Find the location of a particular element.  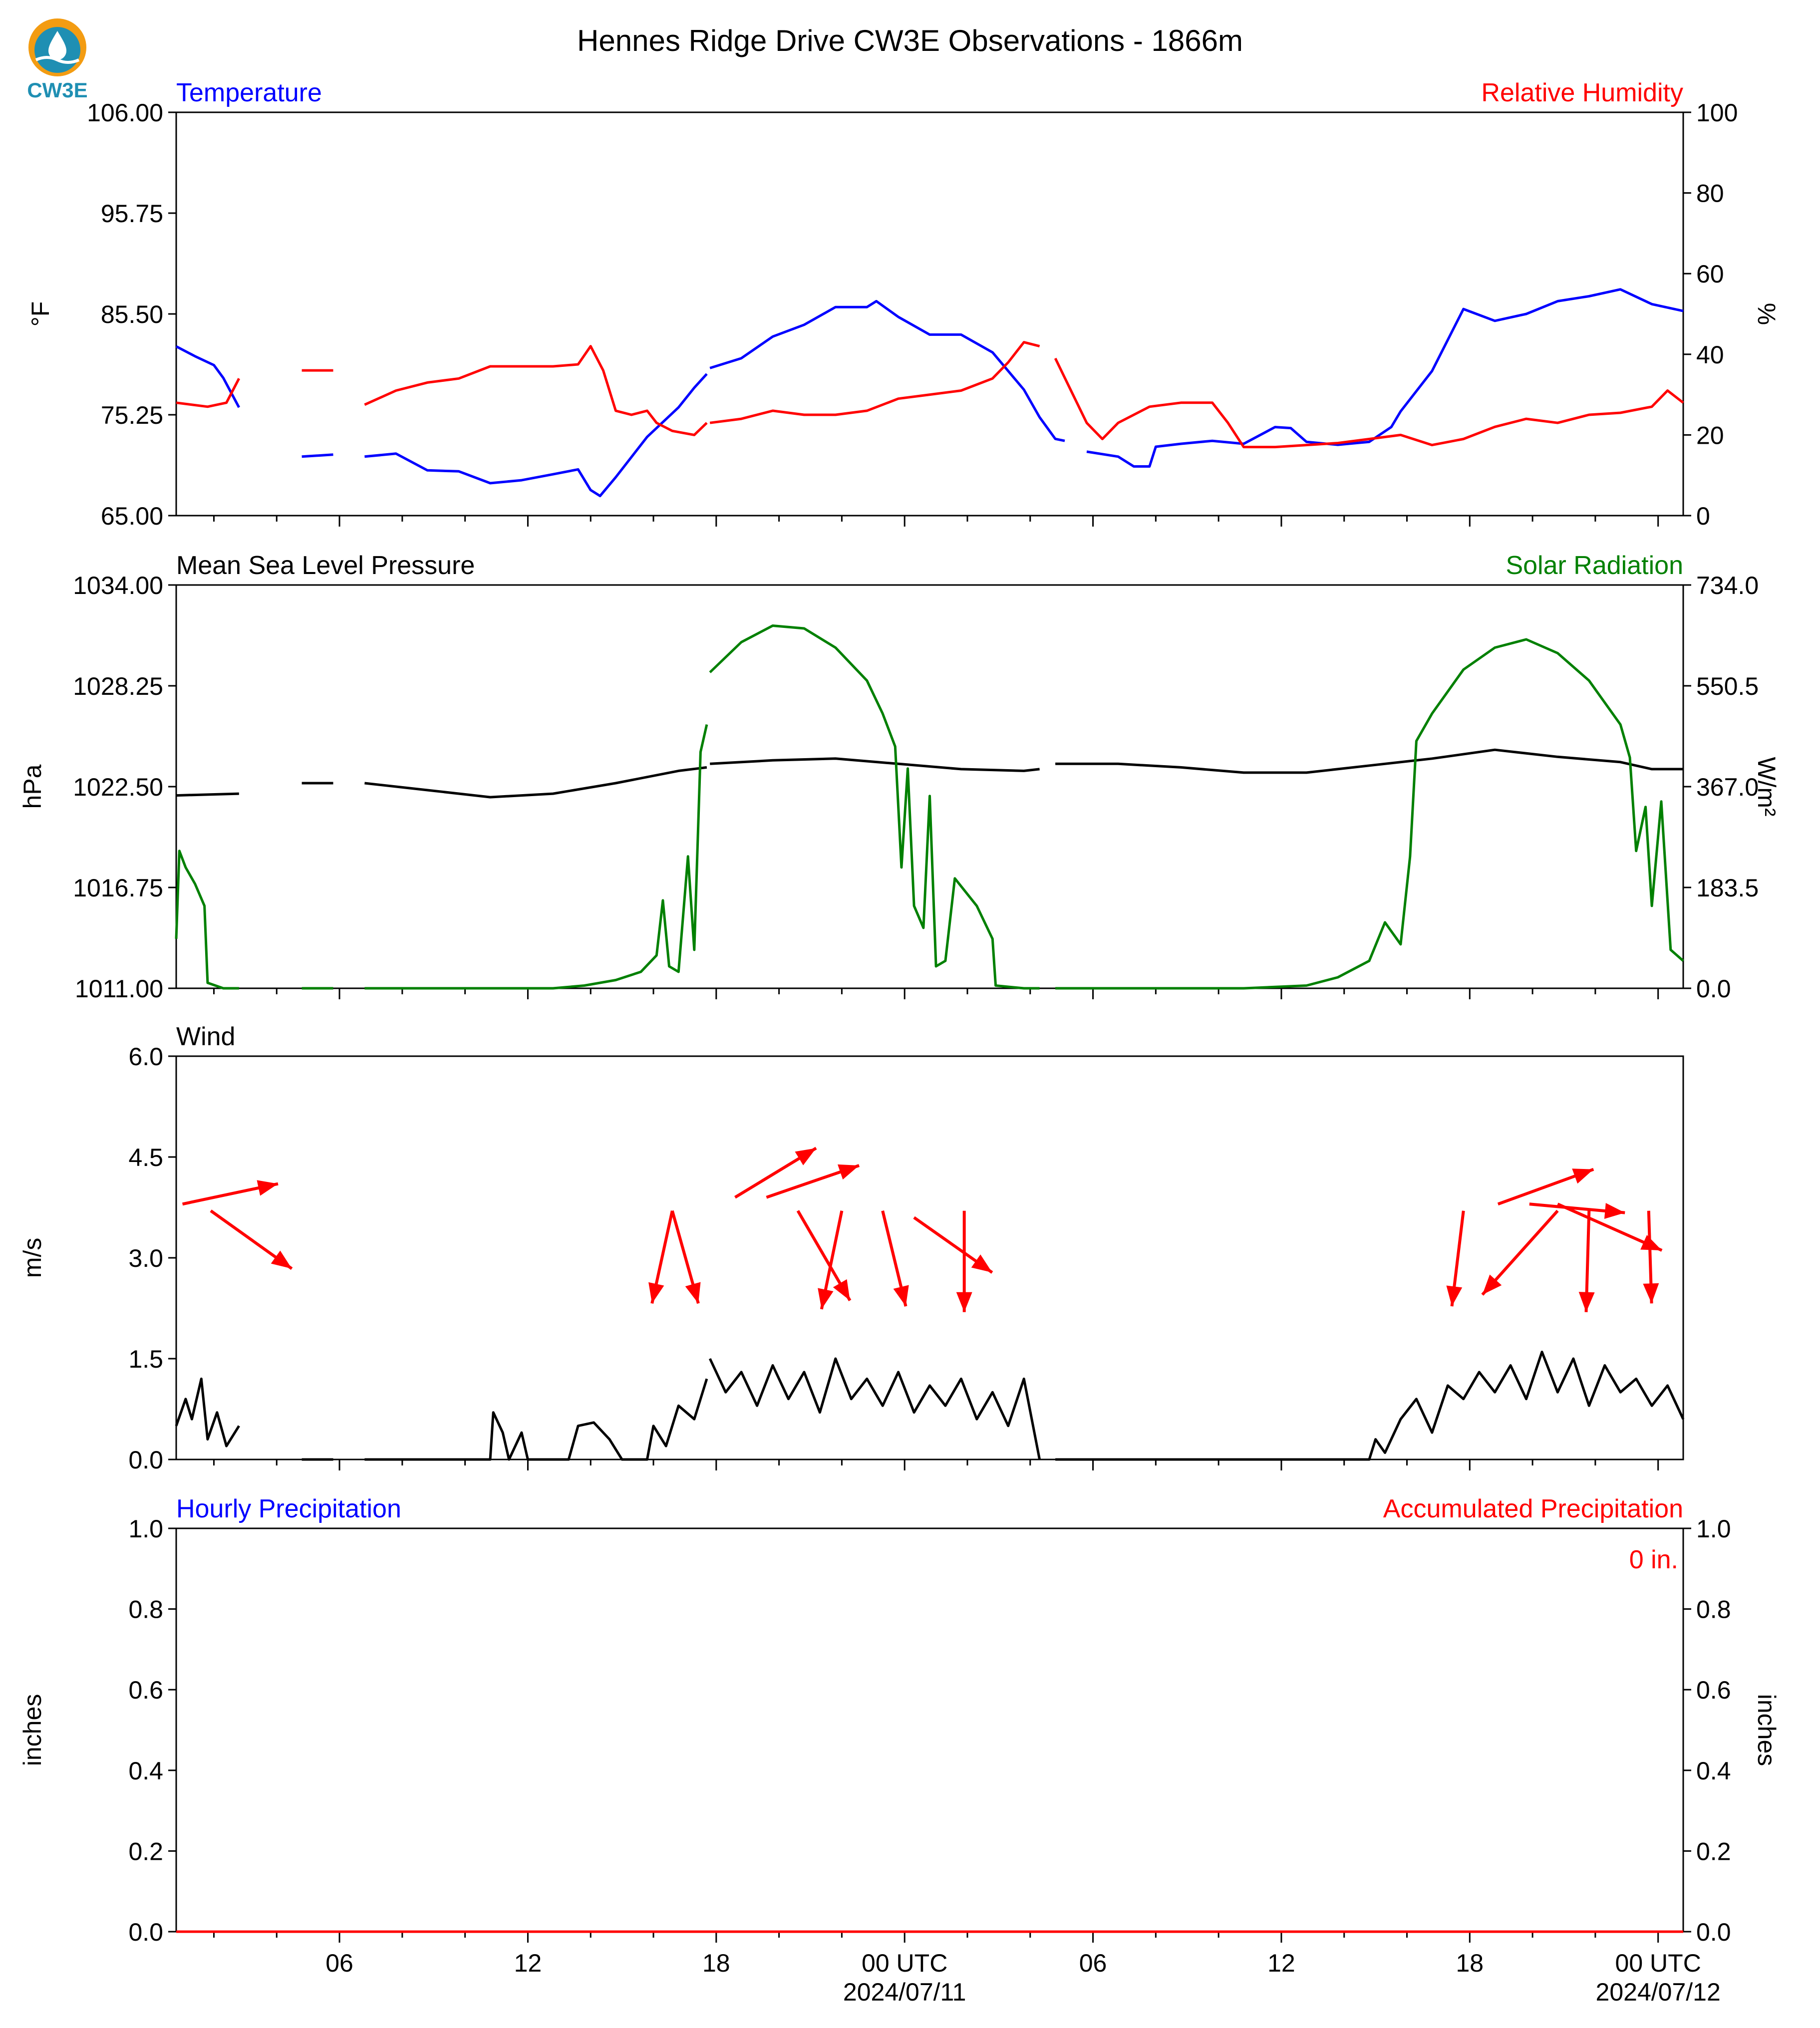

y-right-tick-label: 0.8 is located at coordinates (1713, 1610).